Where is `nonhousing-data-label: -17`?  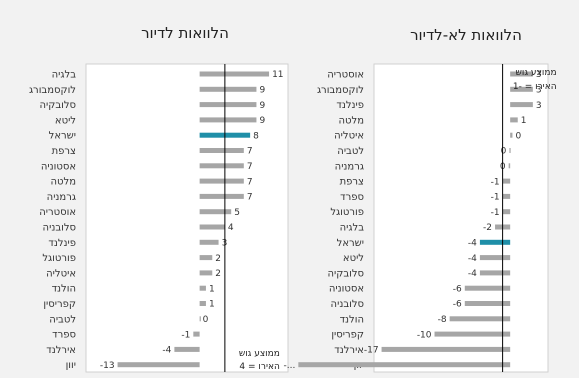
nonhousing-data-label: -17 is located at coordinates (371, 351).